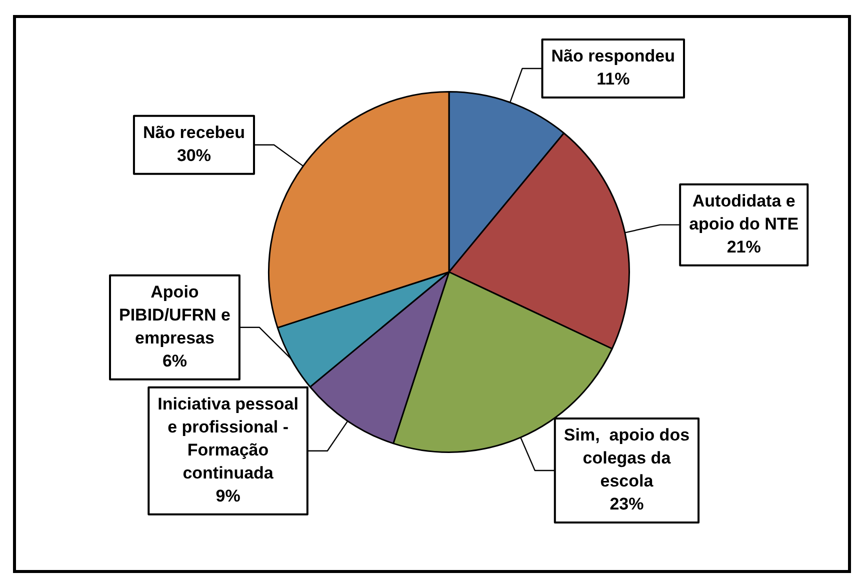 This screenshot has width=853, height=576. Describe the element at coordinates (627, 458) in the screenshot. I see `slice-label: Sim, apoio dos colegas da escola` at that location.